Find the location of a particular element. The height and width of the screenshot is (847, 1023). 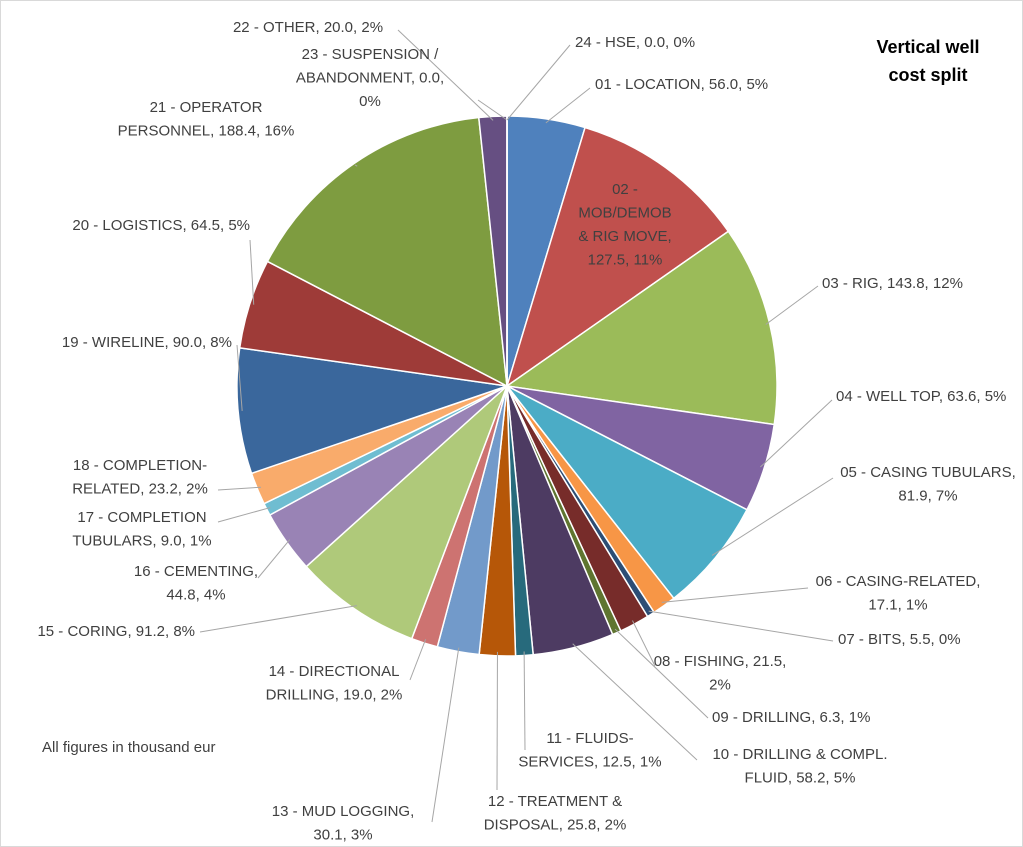

chart-title: cost split is located at coordinates (927, 75).